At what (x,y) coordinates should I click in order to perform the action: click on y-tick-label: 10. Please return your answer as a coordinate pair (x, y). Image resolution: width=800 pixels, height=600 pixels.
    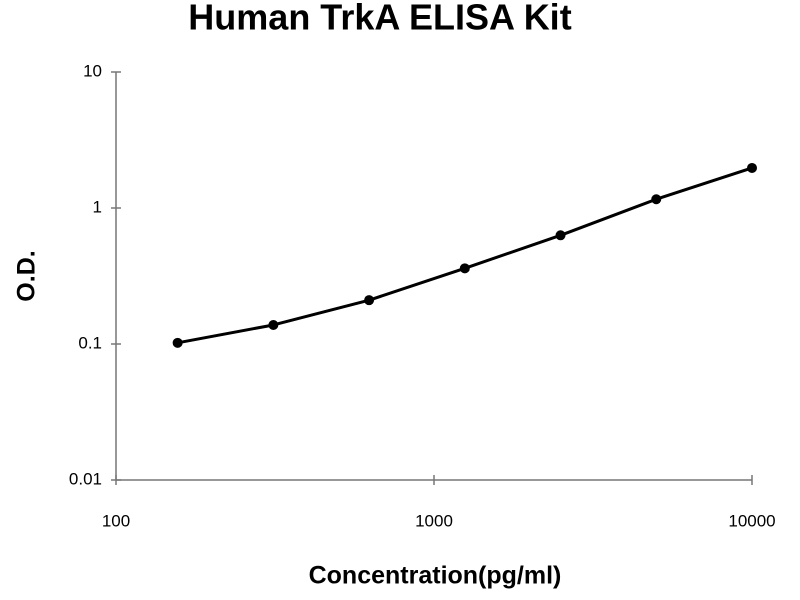
    Looking at the image, I should click on (92, 70).